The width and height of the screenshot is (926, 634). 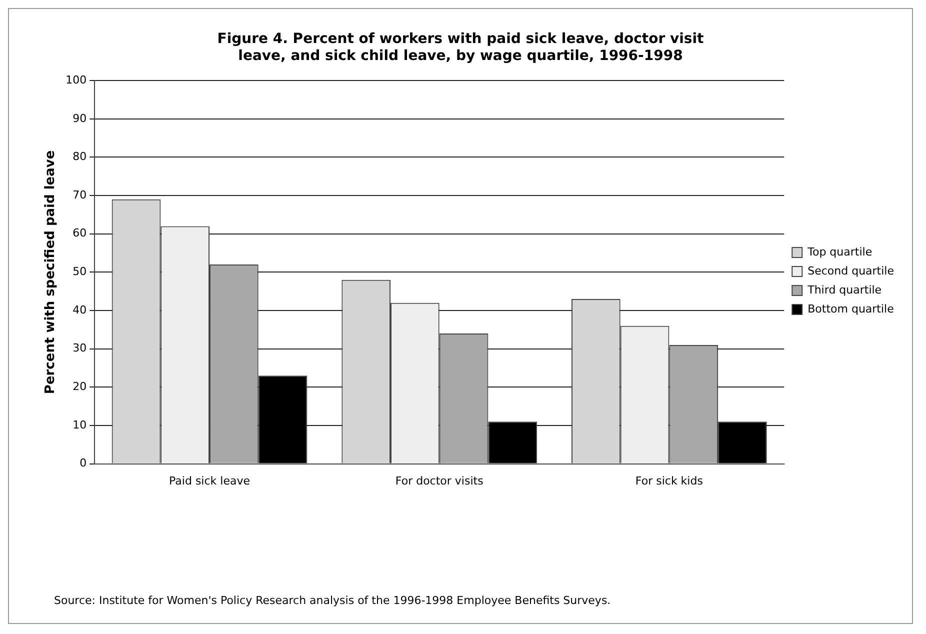 I want to click on source-note: Source: Institute for Women's Policy Research analysis of the 1996-1998 Employee Benefits Surveys., so click(x=332, y=600).